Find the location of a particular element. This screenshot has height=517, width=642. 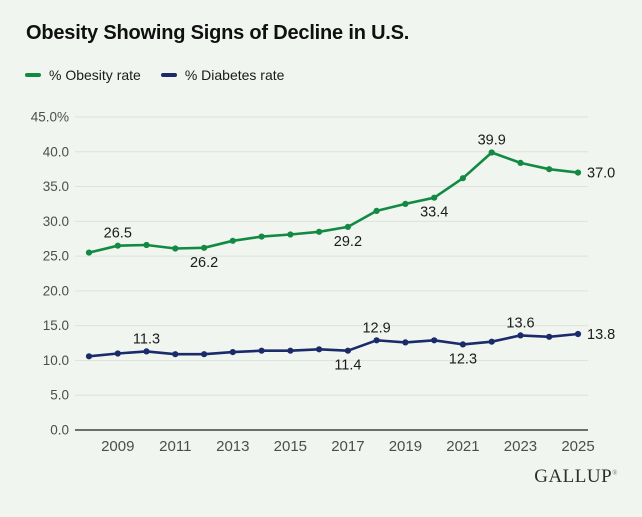

y-tick-label: 10.0 is located at coordinates (56, 360).